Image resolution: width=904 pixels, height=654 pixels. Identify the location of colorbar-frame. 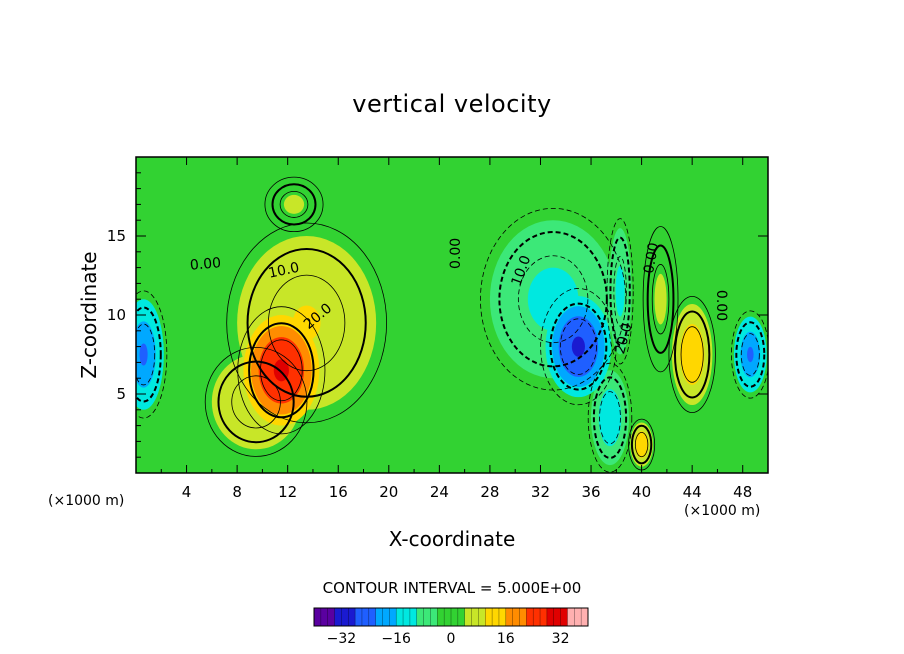
(451, 617).